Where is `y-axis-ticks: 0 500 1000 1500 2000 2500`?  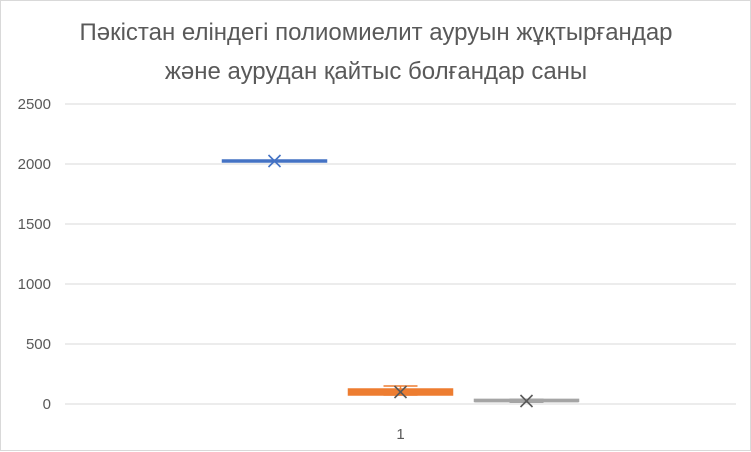
y-axis-ticks: 0 500 1000 1500 2000 2500 is located at coordinates (34, 254).